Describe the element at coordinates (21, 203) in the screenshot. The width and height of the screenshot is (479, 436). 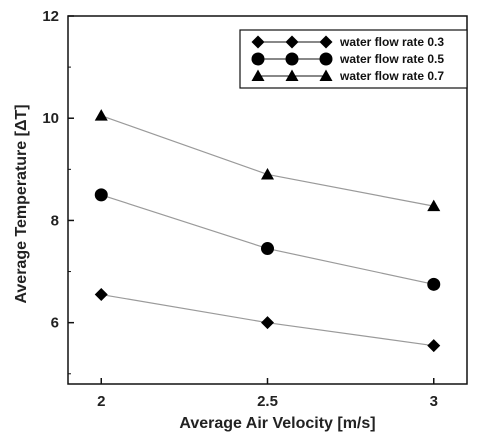
I see `y-axis-label: Average Temperature [ΔT]` at that location.